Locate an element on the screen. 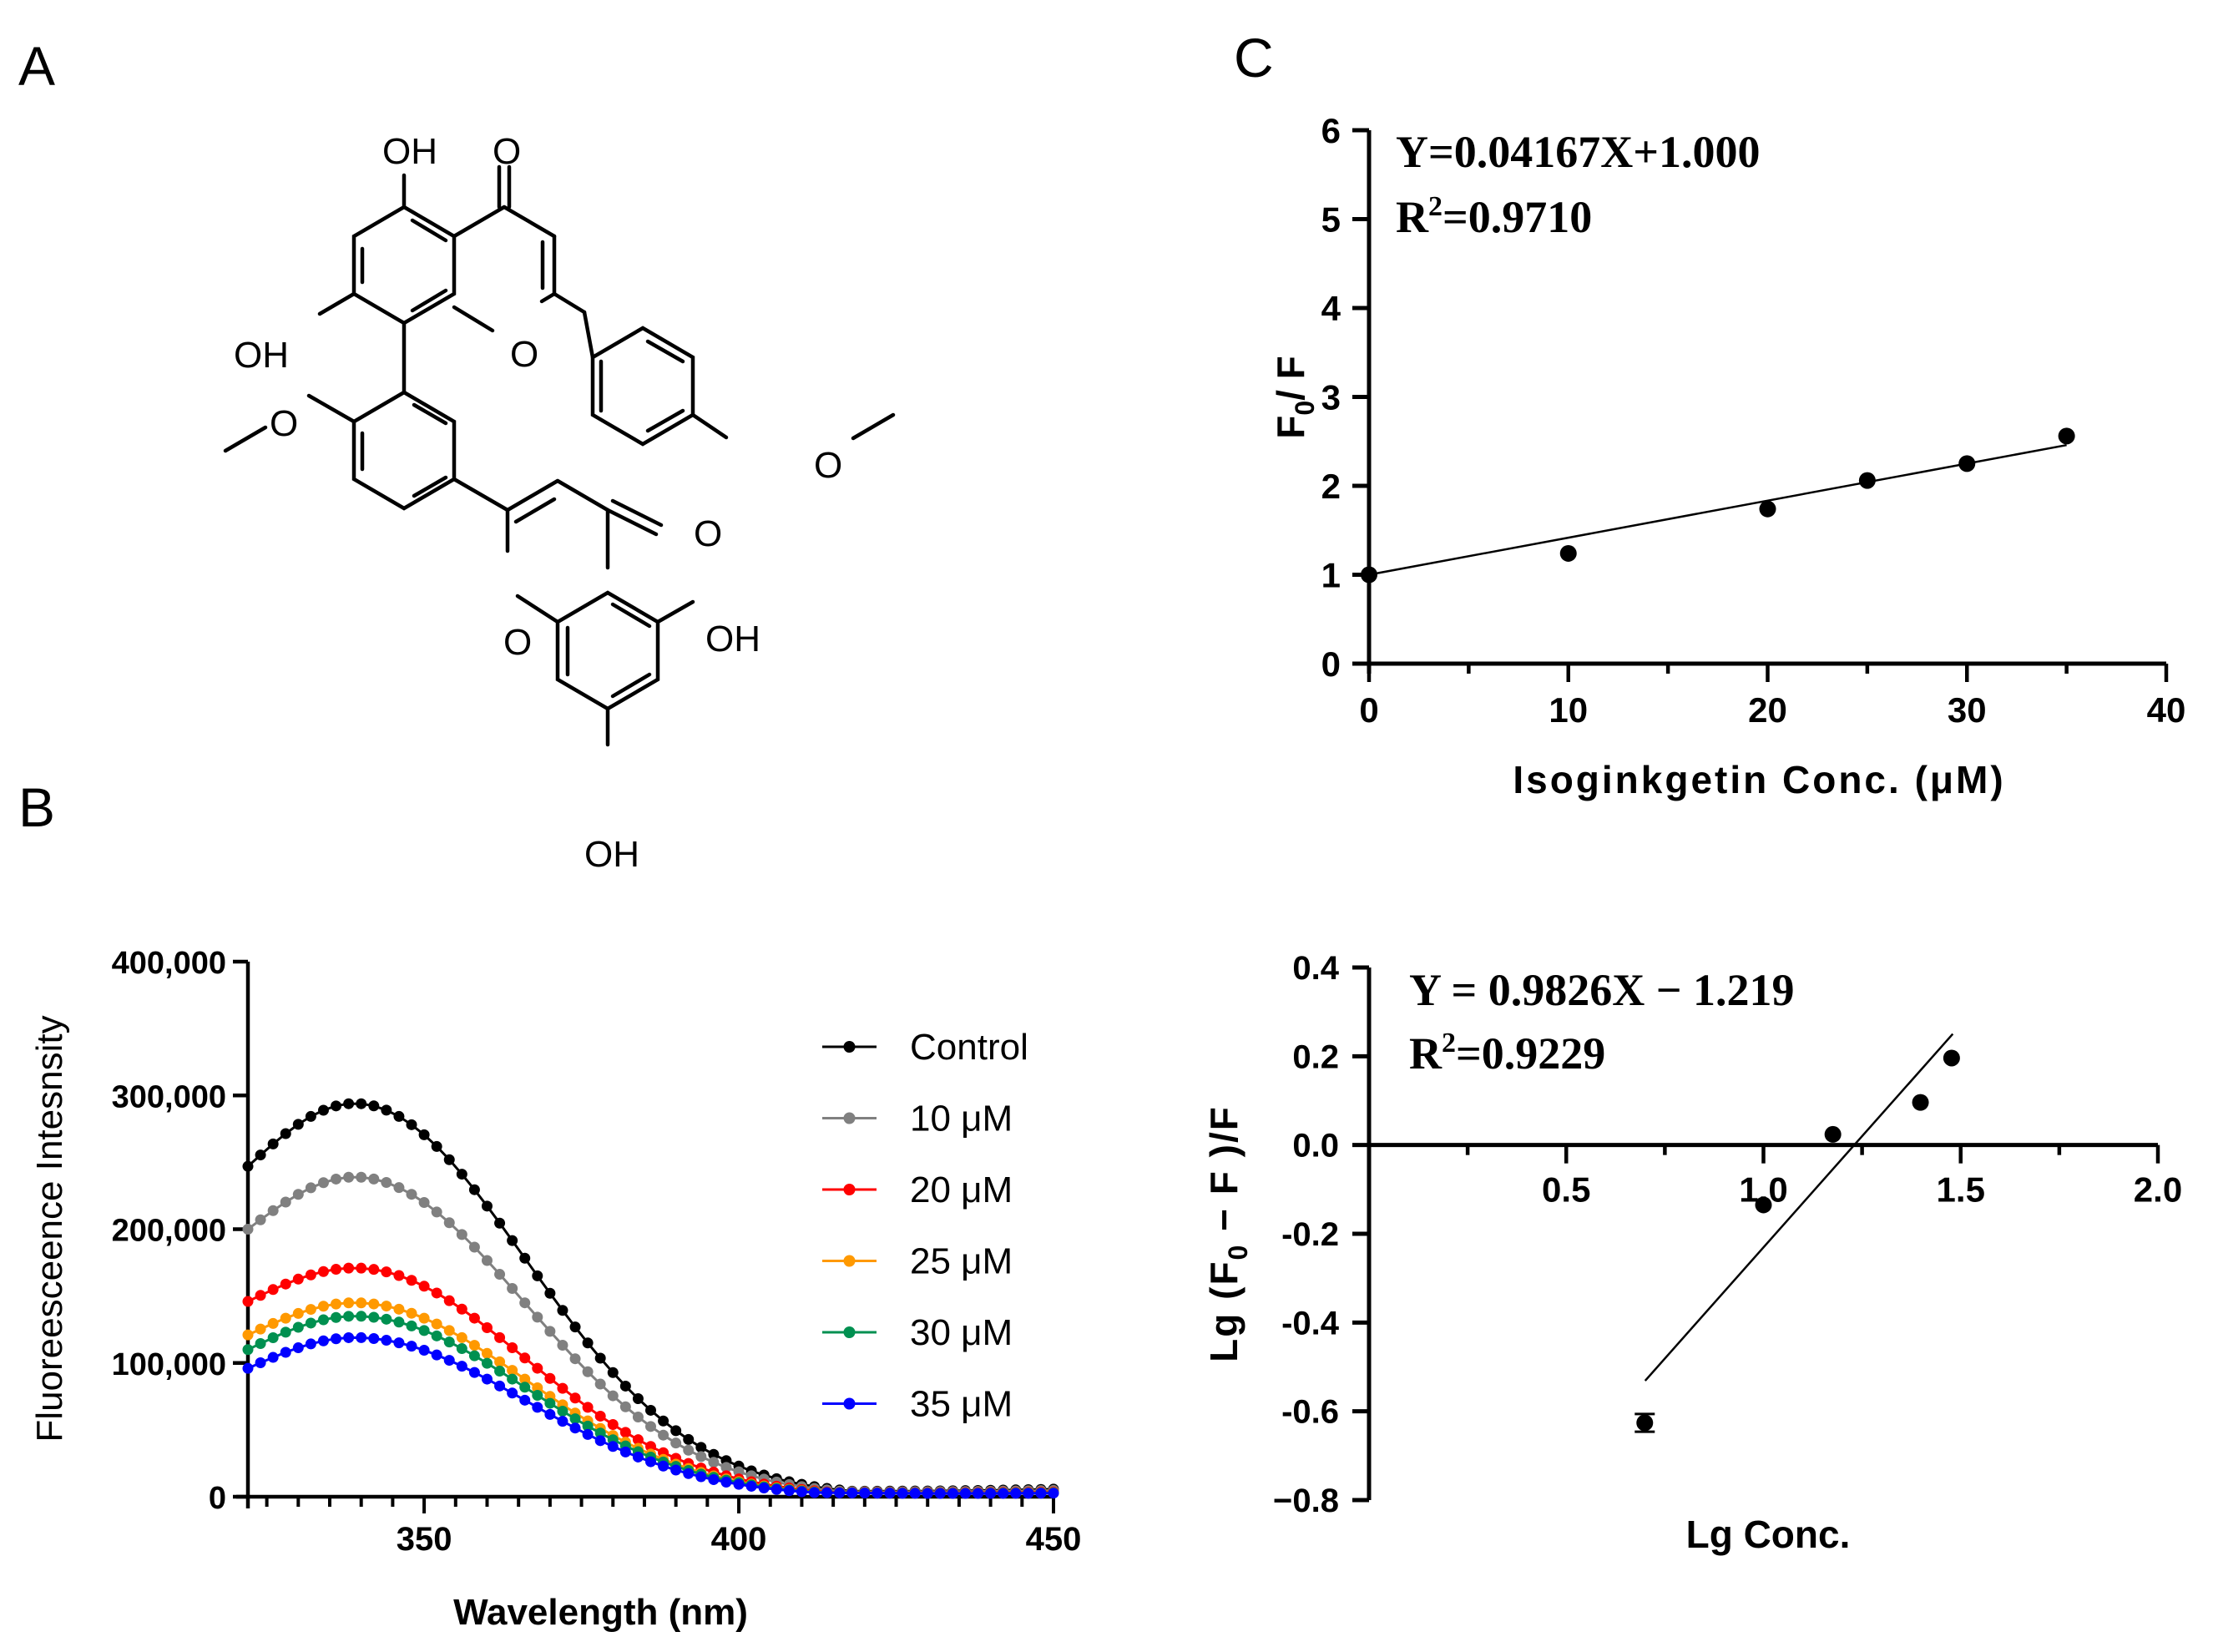  c-y-tick-label: 6 is located at coordinates (1331, 130).